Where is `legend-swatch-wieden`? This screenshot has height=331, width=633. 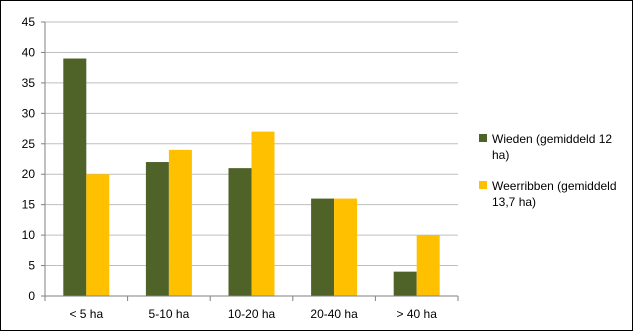
legend-swatch-wieden is located at coordinates (483, 138).